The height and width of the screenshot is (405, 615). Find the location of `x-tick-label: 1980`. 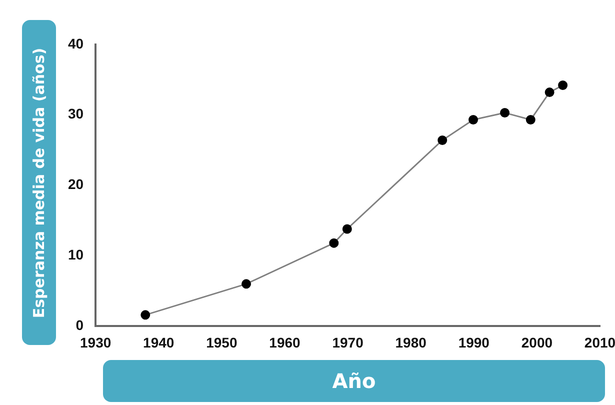

x-tick-label: 1980 is located at coordinates (411, 342).